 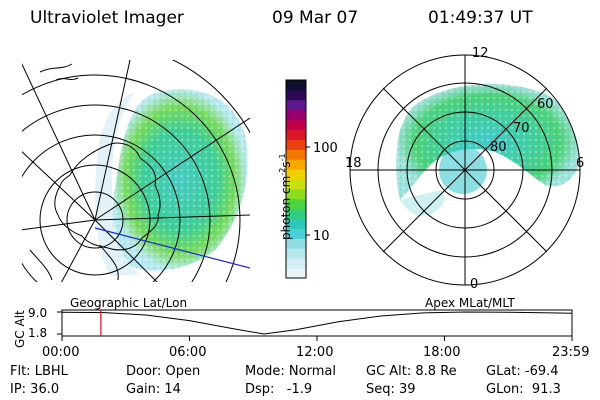 What do you see at coordinates (391, 389) in the screenshot?
I see `status-seq: Seq: 39` at bounding box center [391, 389].